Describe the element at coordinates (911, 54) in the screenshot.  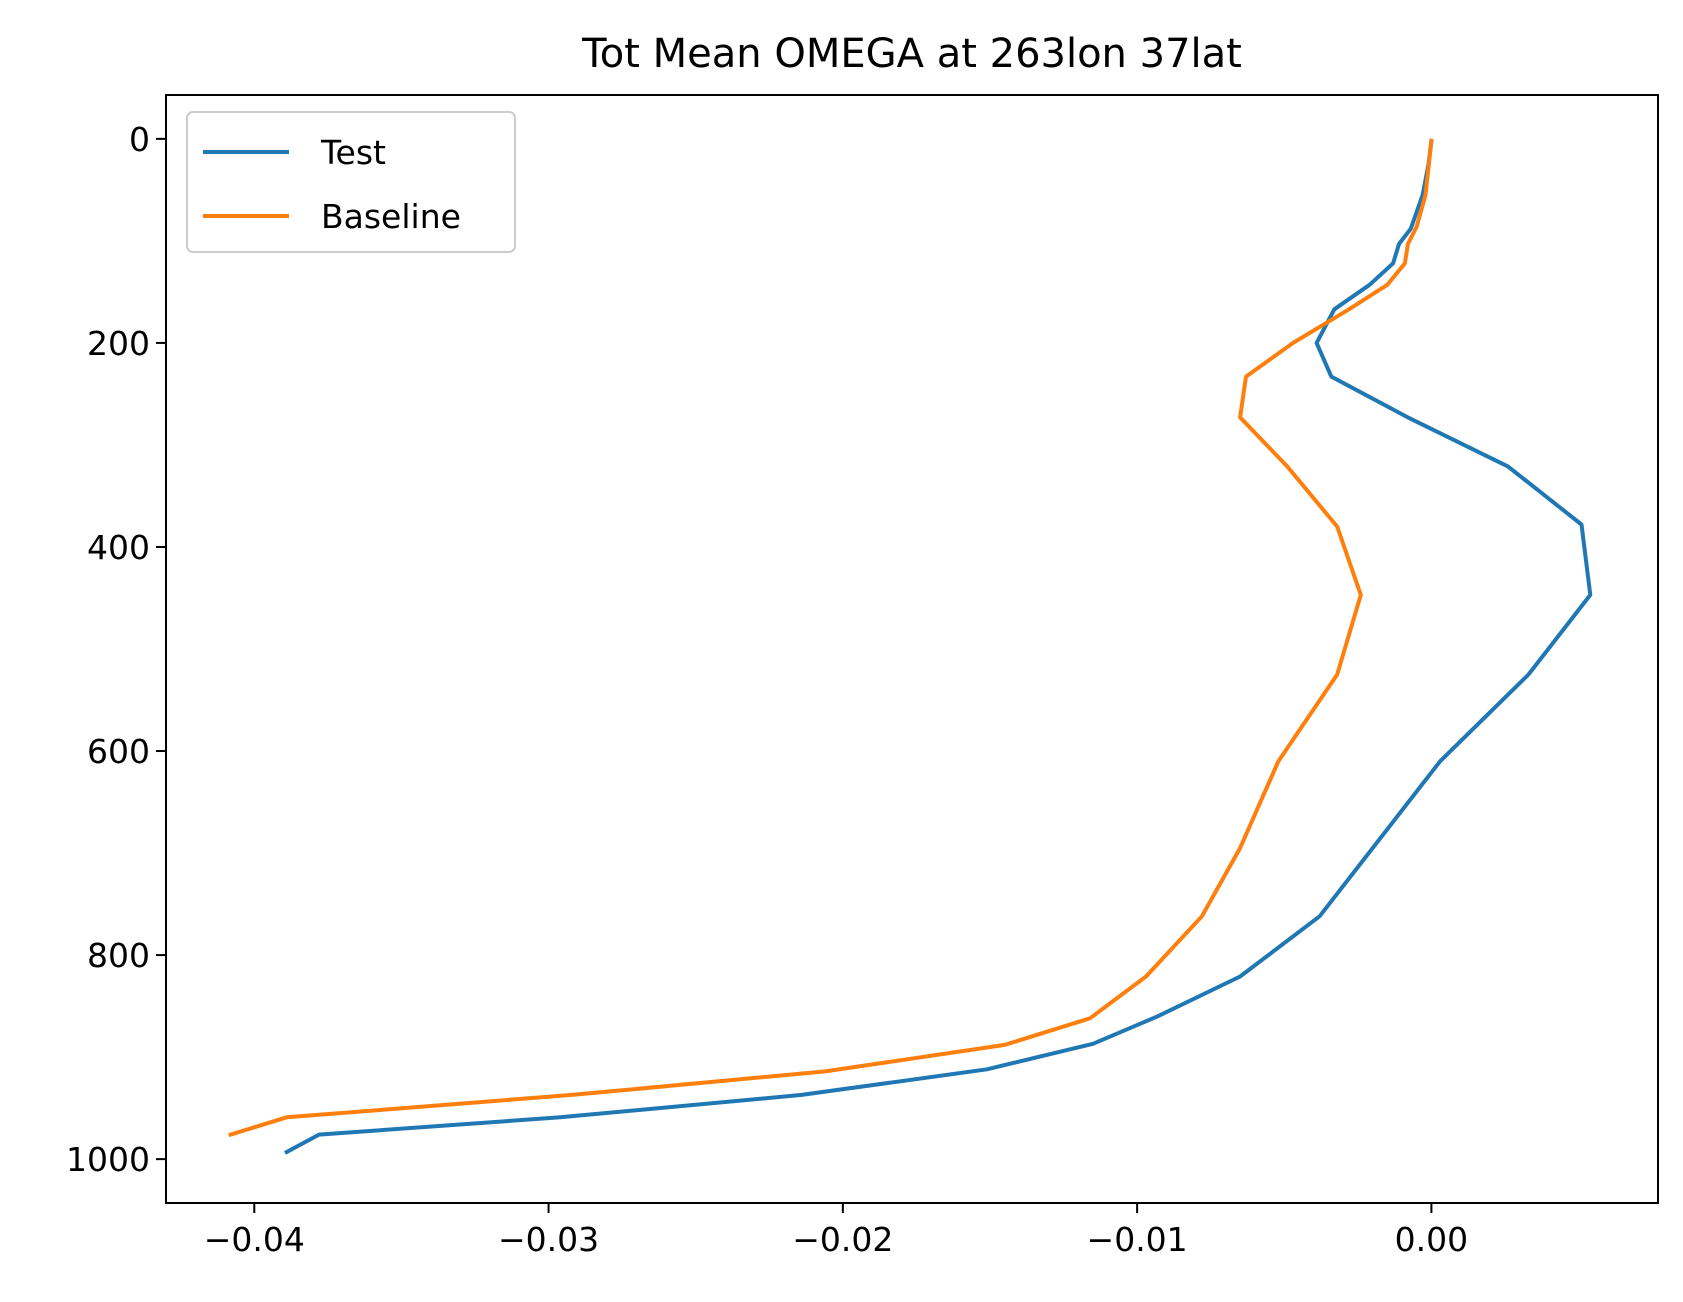
I see `chart-title: Tot Mean OMEGA at 263lon 37lat` at that location.